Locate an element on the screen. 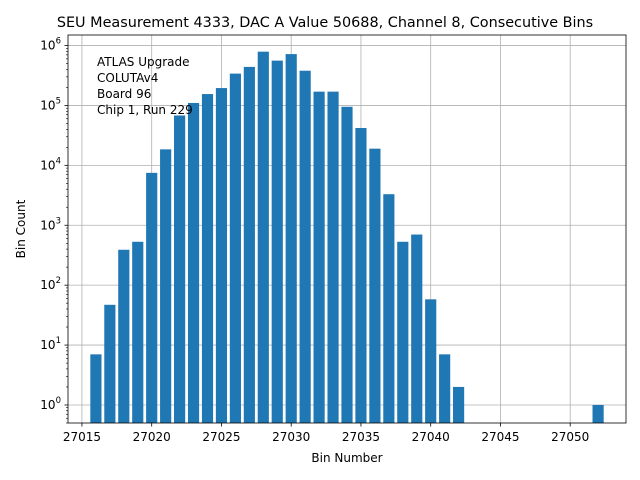  y-axis-label: Bin Count is located at coordinates (21, 228).